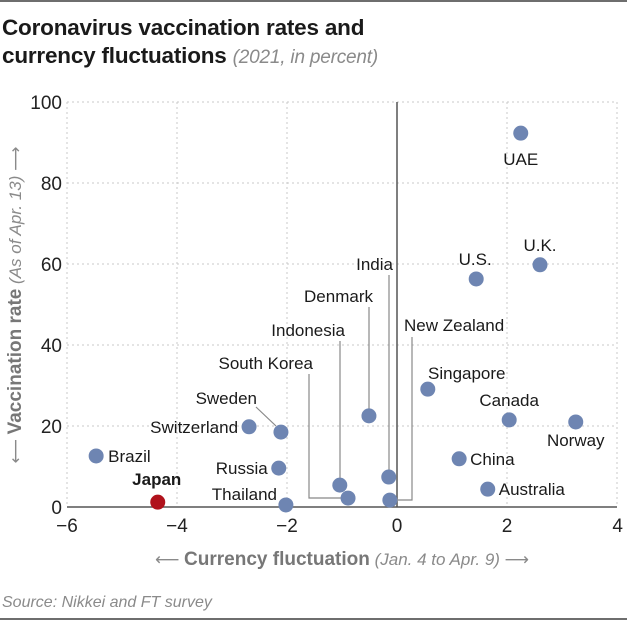 This screenshot has height=621, width=627. Describe the element at coordinates (374, 264) in the screenshot. I see `label-india: India` at that location.